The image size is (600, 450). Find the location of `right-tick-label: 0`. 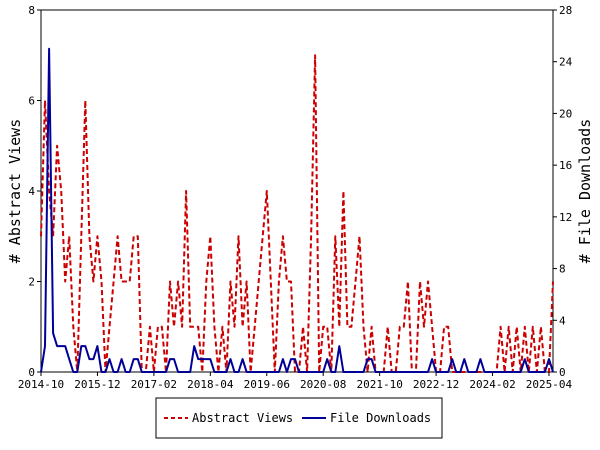

right-tick-label: 0 is located at coordinates (562, 372).